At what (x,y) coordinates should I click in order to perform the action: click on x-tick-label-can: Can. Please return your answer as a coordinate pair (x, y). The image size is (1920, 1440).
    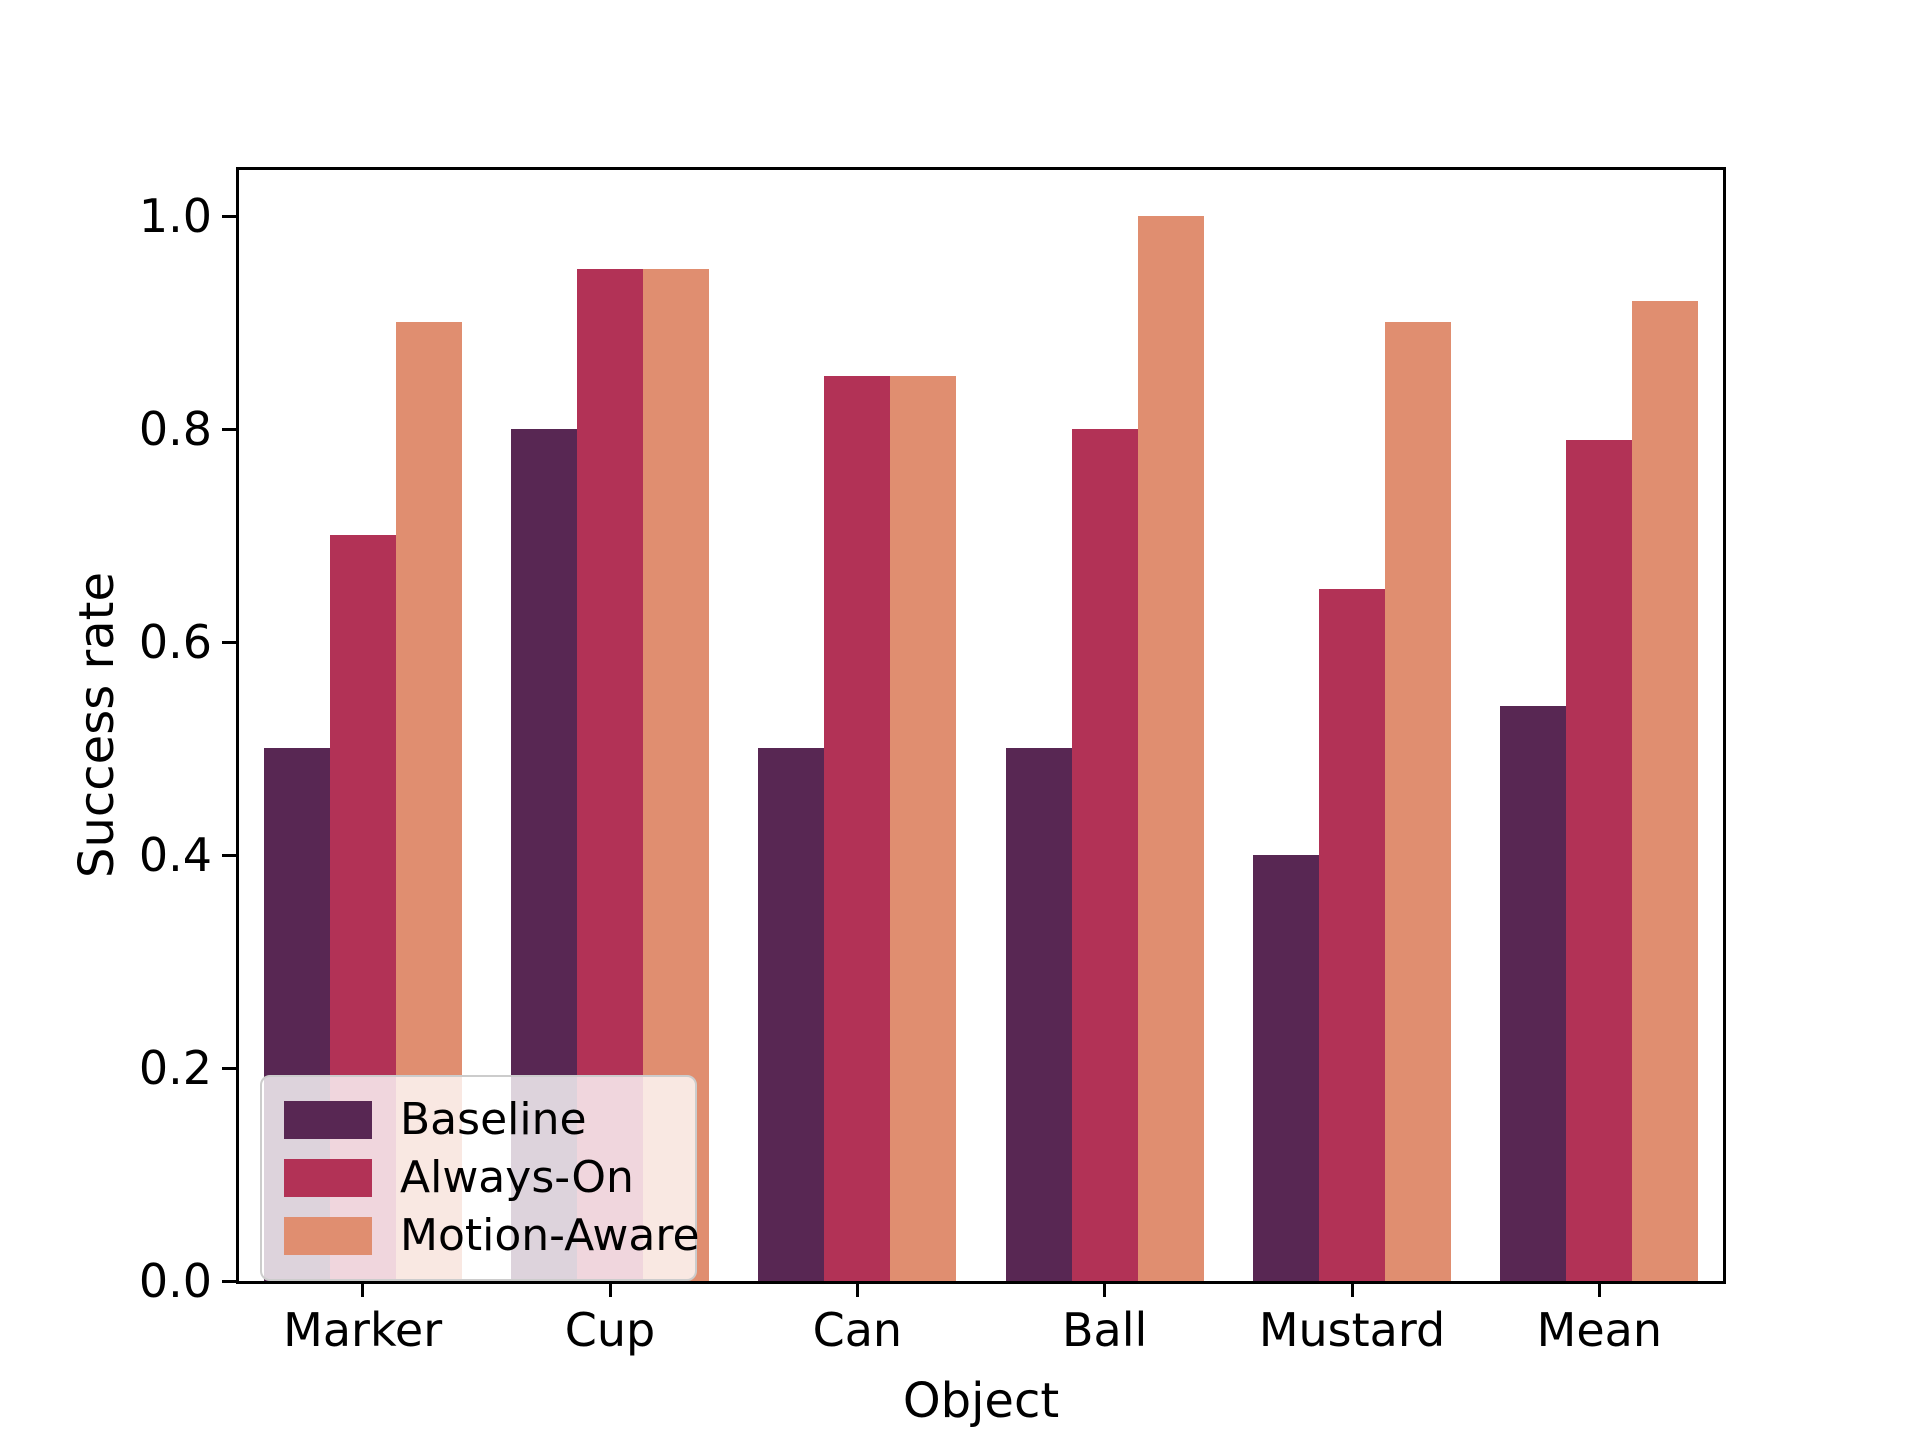
    Looking at the image, I should click on (857, 1330).